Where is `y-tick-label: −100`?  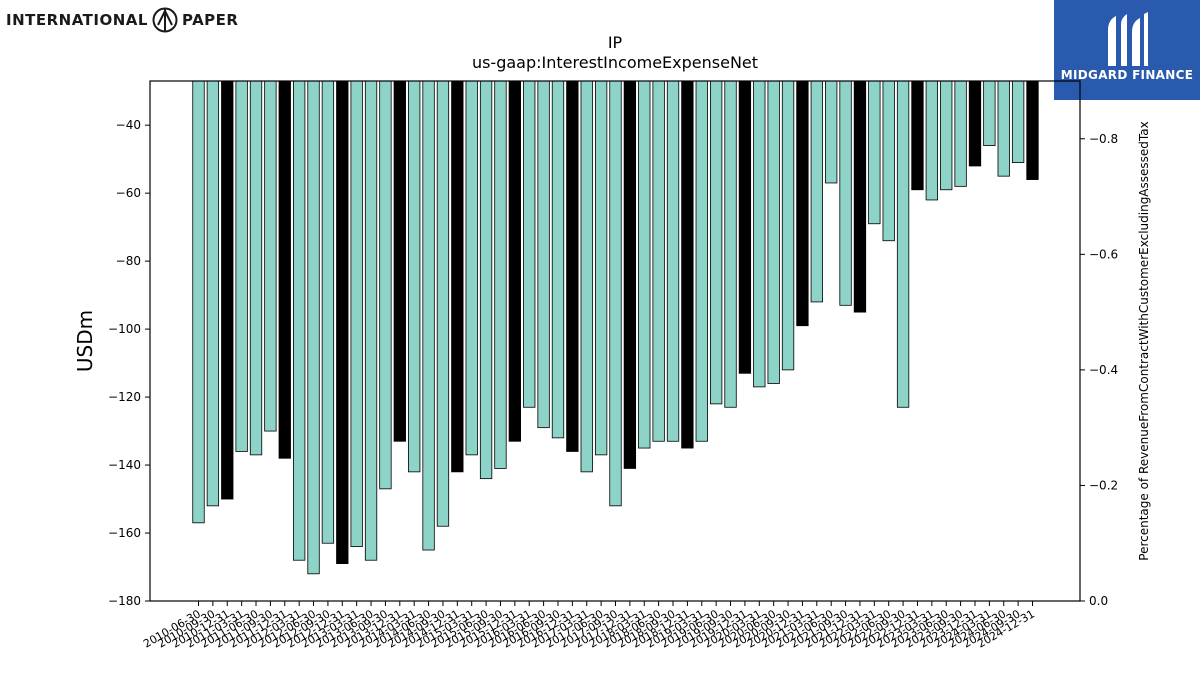 y-tick-label: −100 is located at coordinates (124, 329).